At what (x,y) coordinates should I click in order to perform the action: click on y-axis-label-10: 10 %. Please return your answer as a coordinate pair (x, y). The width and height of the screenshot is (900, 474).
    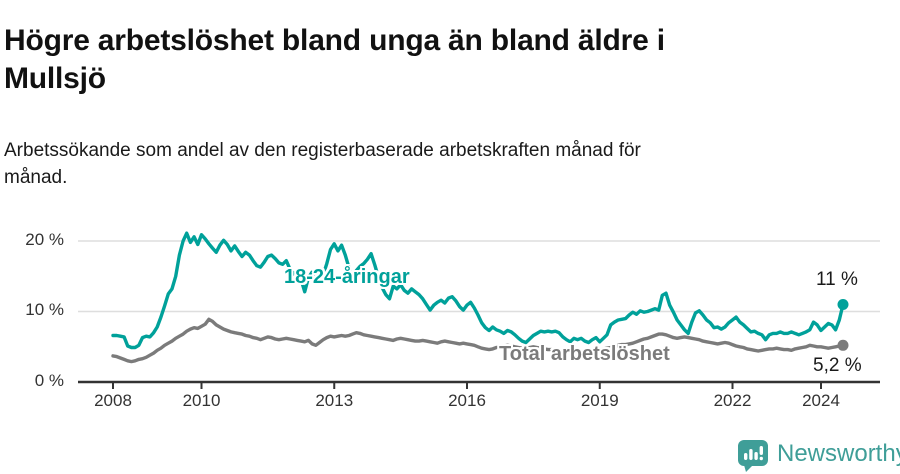
    Looking at the image, I should click on (44, 309).